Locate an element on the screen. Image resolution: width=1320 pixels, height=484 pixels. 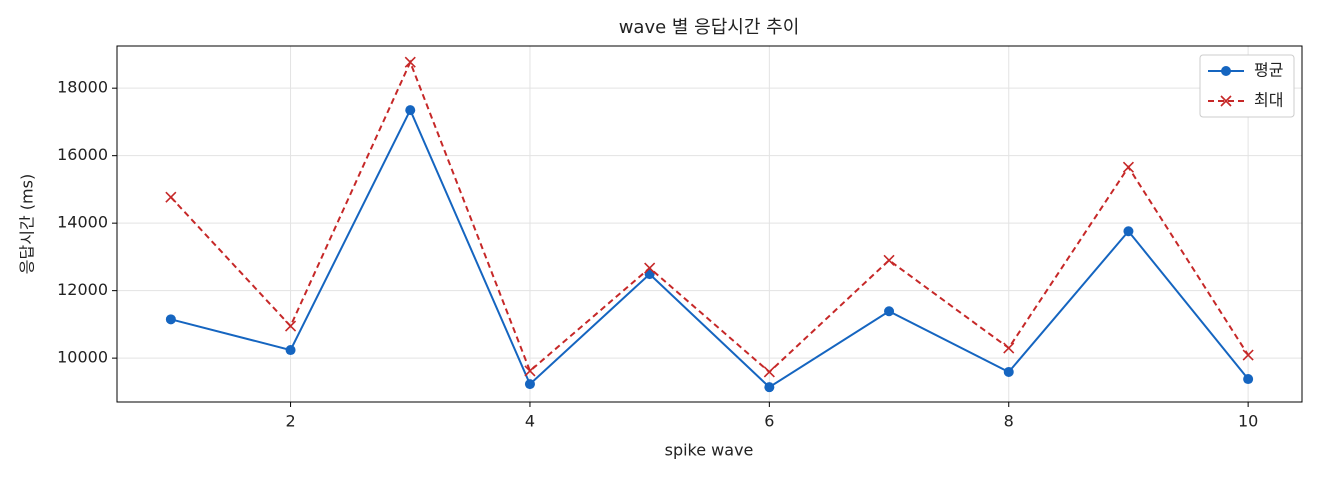
x-tick-label: 4 is located at coordinates (530, 421).